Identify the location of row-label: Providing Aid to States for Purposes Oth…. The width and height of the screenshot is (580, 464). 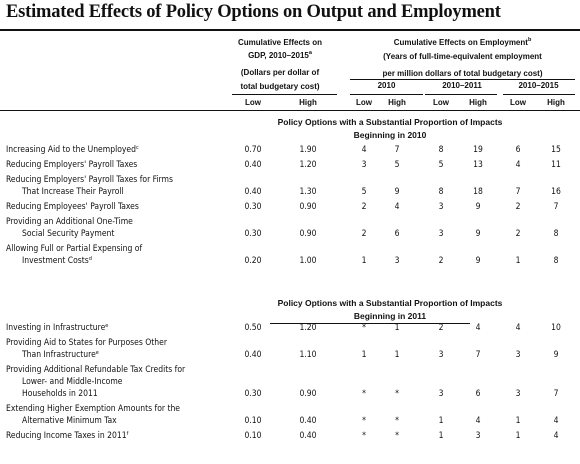
(86, 343).